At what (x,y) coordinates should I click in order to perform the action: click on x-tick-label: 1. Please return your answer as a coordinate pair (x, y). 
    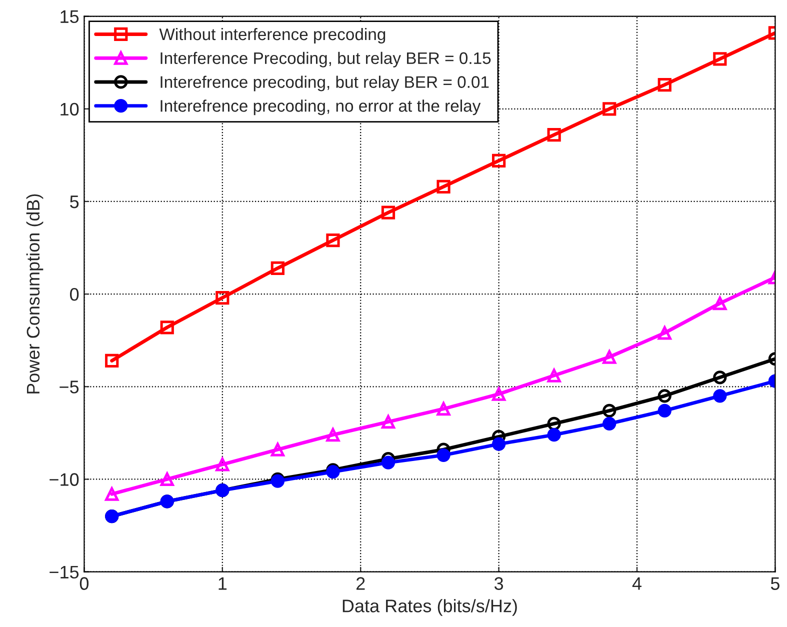
    Looking at the image, I should click on (222, 583).